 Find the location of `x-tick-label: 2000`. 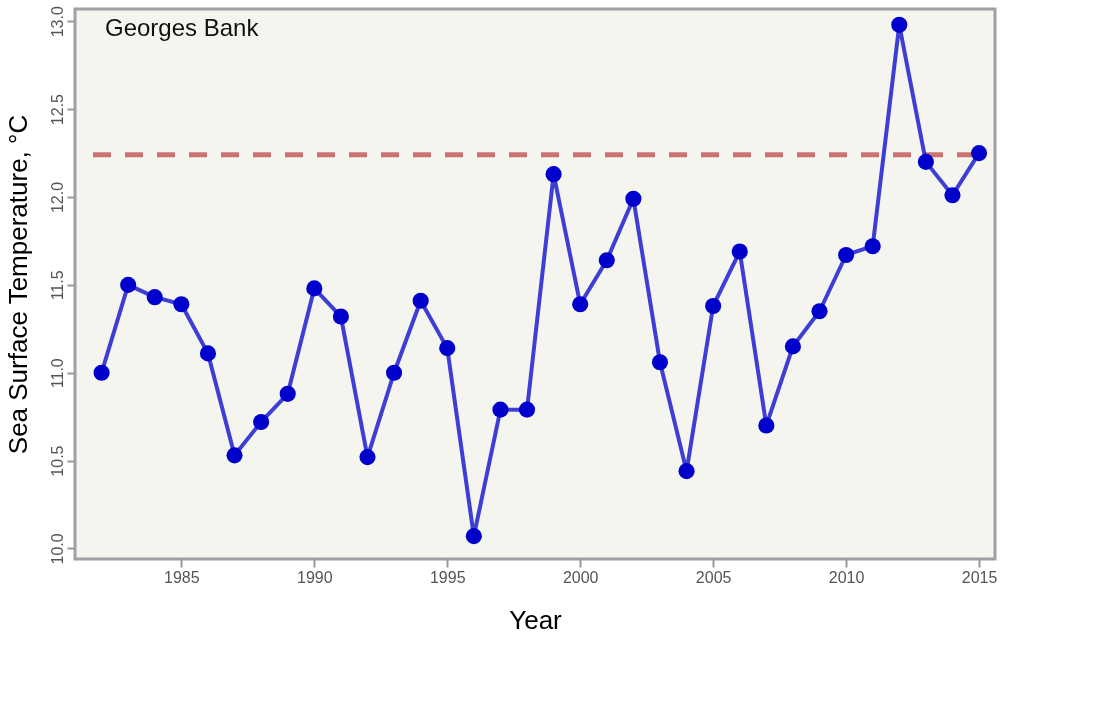

x-tick-label: 2000 is located at coordinates (580, 577).